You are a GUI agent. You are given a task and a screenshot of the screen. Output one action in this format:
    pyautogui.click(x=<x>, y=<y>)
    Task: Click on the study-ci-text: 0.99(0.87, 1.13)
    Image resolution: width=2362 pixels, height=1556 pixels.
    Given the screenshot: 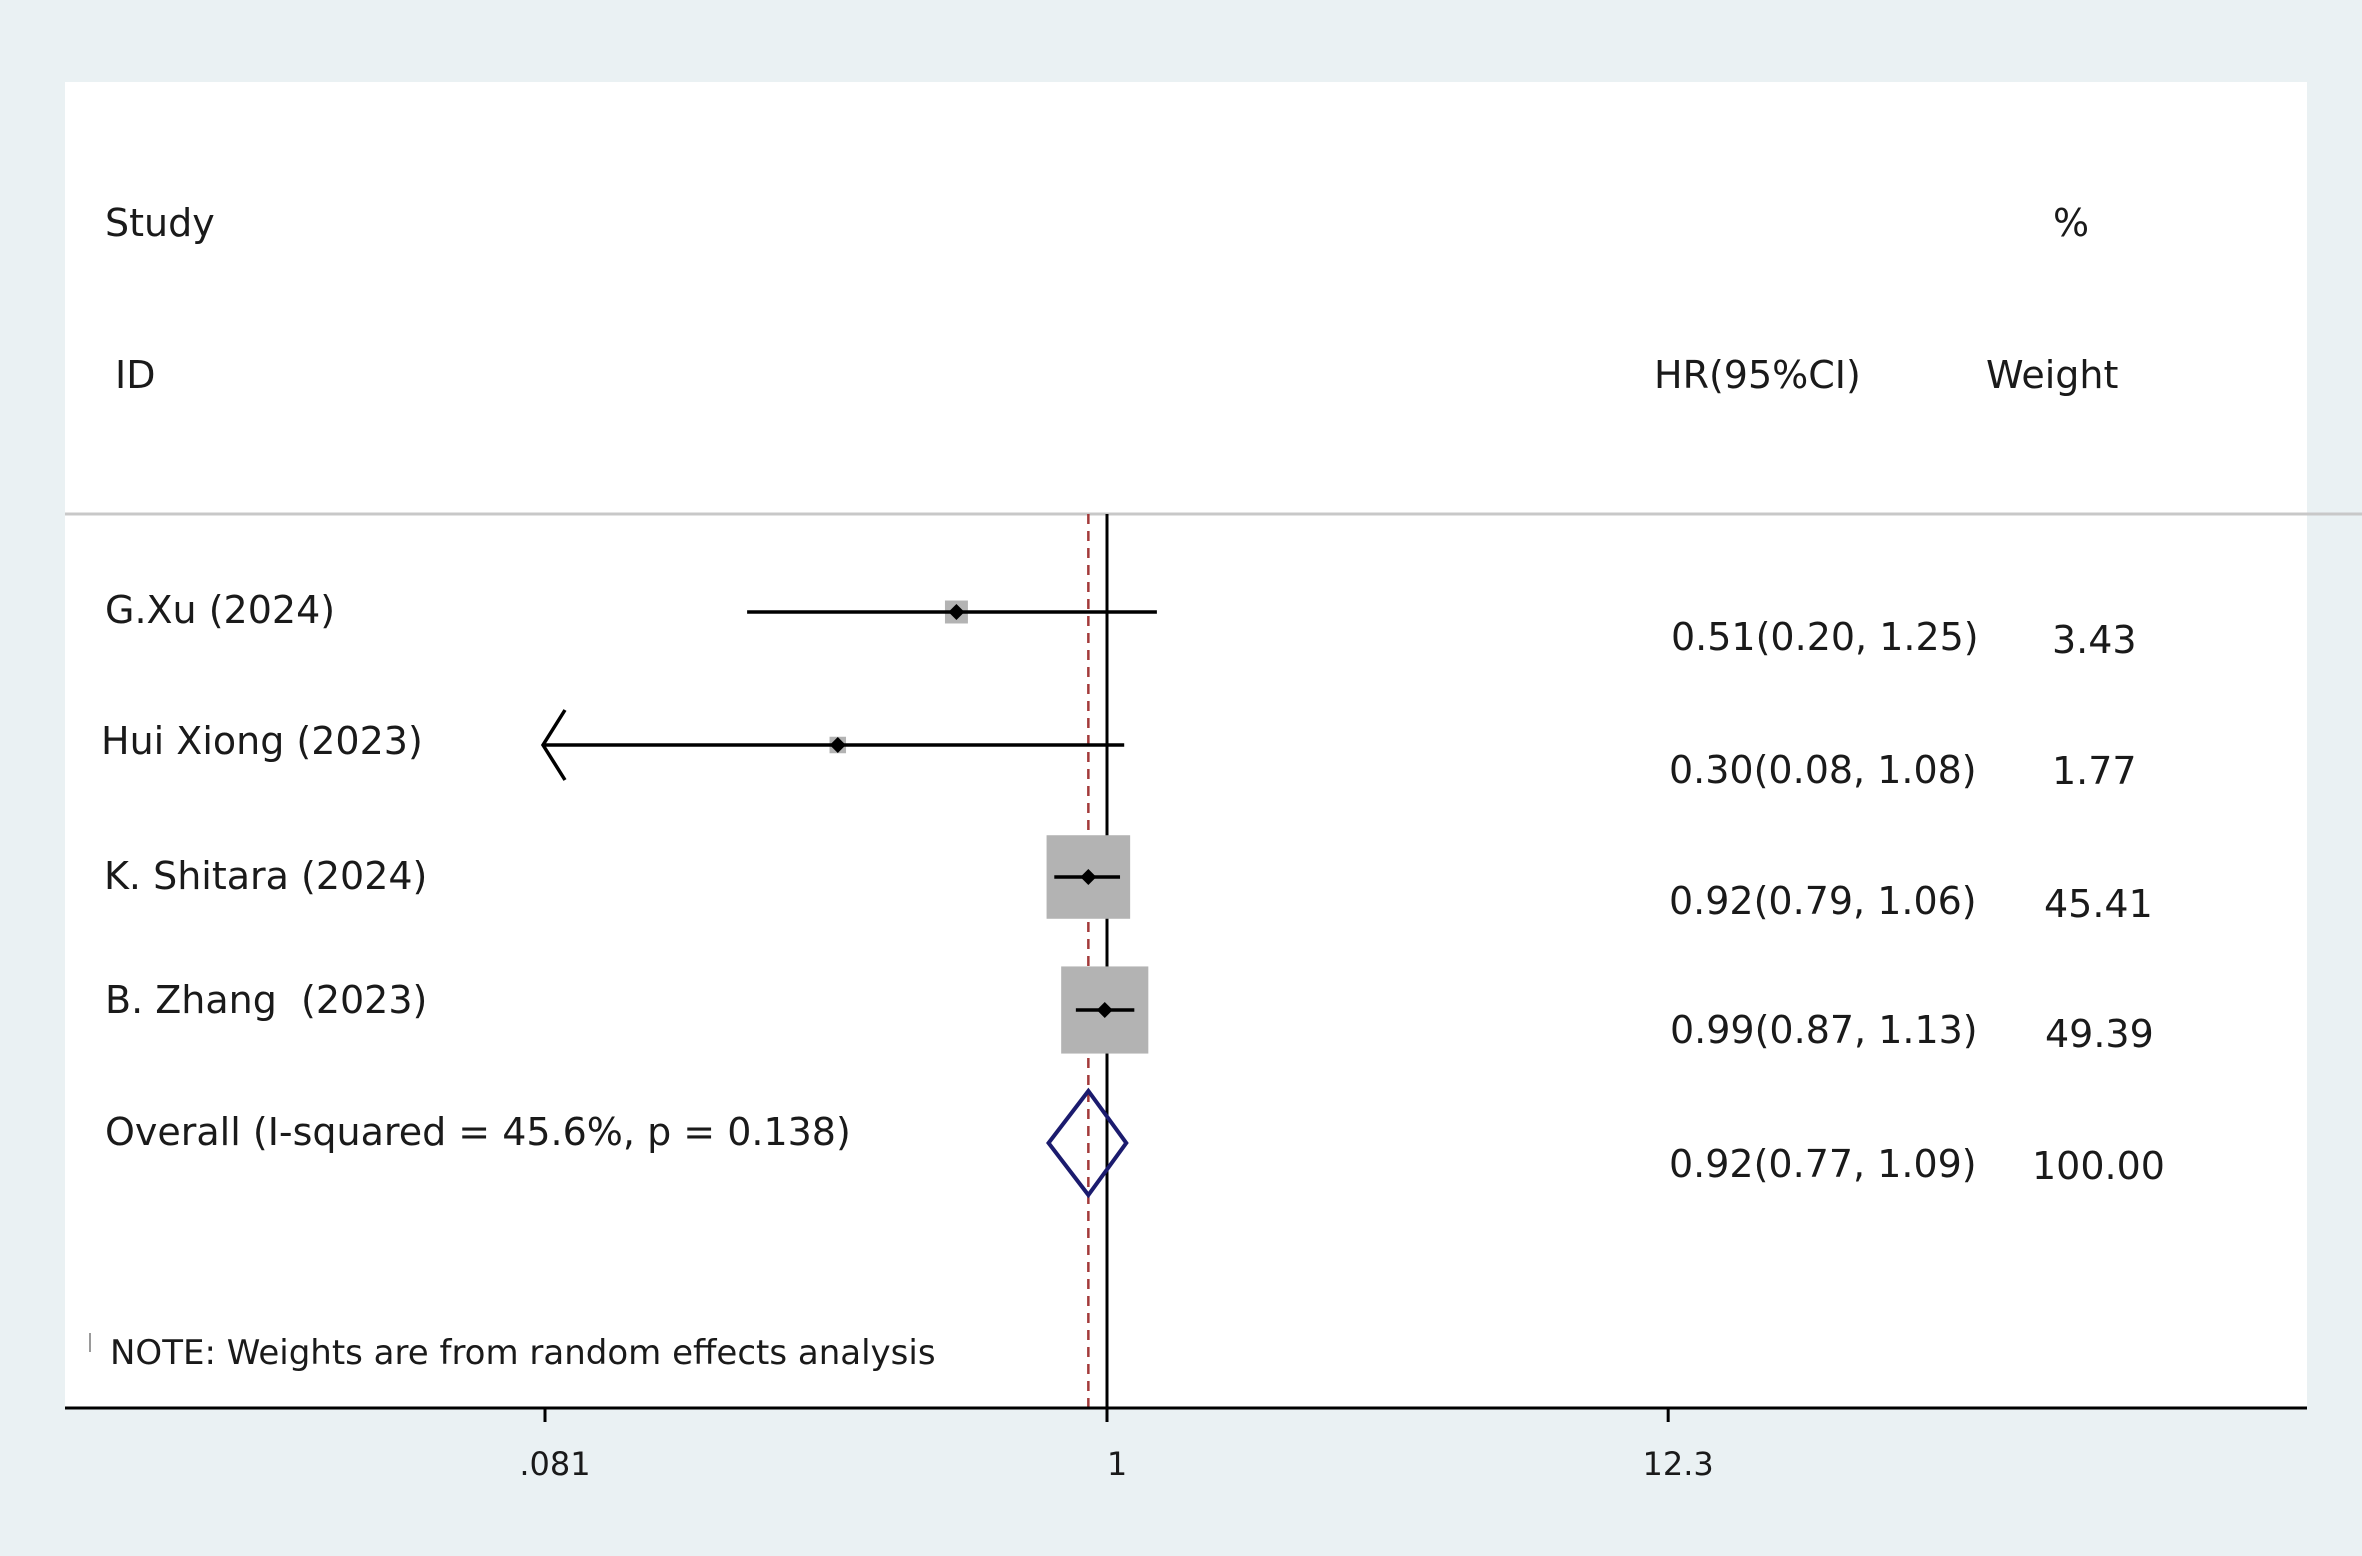 What is the action you would take?
    pyautogui.click(x=1824, y=1030)
    